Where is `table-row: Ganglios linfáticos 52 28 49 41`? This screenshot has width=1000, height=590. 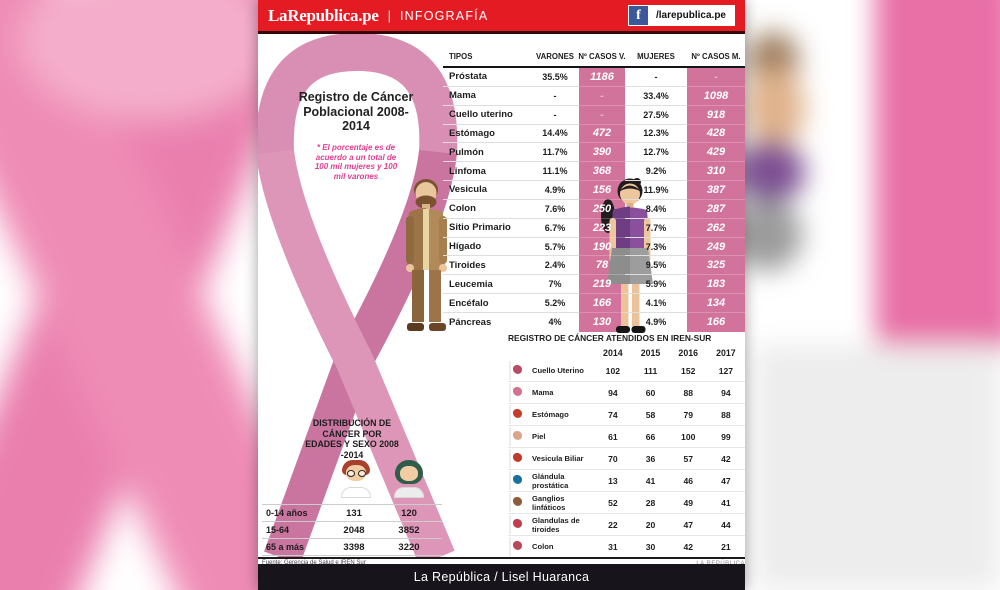
table-row: Ganglios linfáticos 52 28 49 41 is located at coordinates (626, 503).